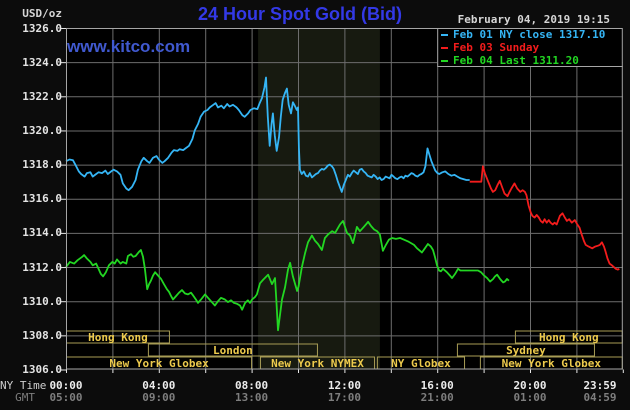 The height and width of the screenshot is (410, 630). I want to click on x-tick-label-ny-04:00: 04:00, so click(159, 385).